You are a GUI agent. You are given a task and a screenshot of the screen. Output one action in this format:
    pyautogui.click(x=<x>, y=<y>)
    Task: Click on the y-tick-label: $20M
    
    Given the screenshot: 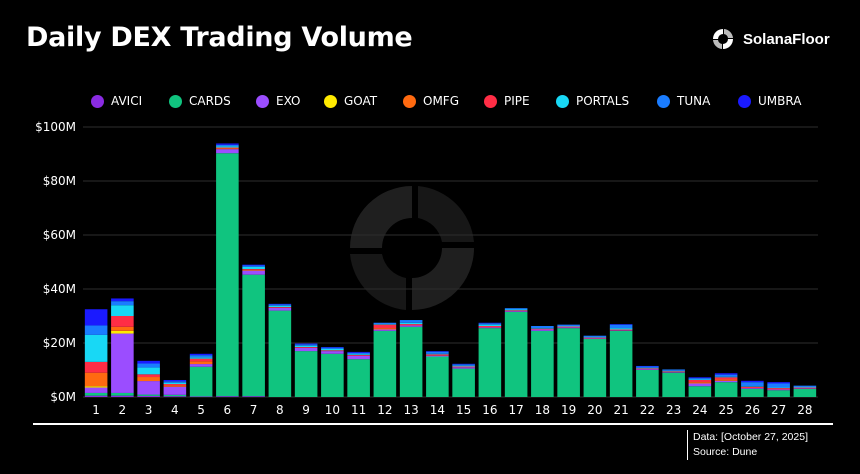 What is the action you would take?
    pyautogui.click(x=59, y=343)
    